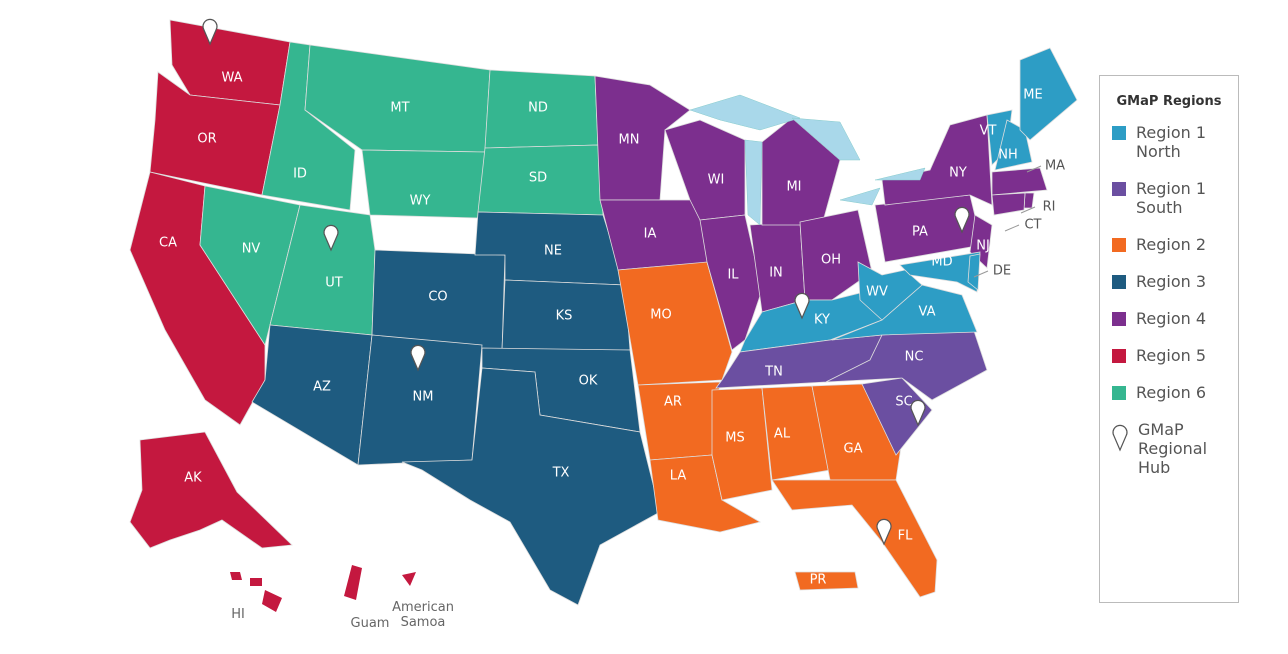 Image resolution: width=1288 pixels, height=654 pixels. What do you see at coordinates (629, 140) in the screenshot?
I see `state-label: MN` at bounding box center [629, 140].